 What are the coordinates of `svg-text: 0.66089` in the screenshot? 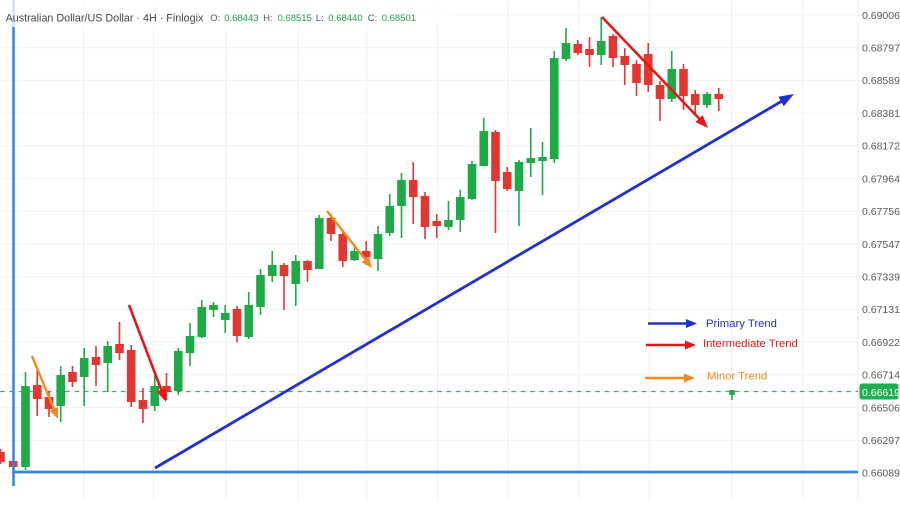 It's located at (881, 474).